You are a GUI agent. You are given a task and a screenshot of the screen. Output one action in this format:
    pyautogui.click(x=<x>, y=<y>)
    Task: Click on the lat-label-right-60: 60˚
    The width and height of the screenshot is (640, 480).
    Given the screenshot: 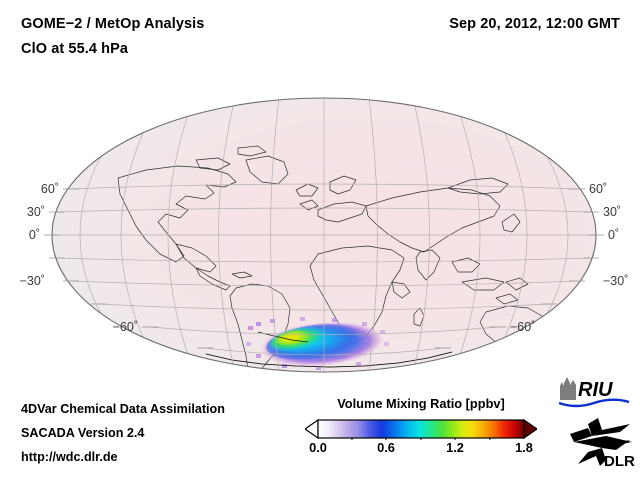 What is the action you would take?
    pyautogui.click(x=598, y=189)
    